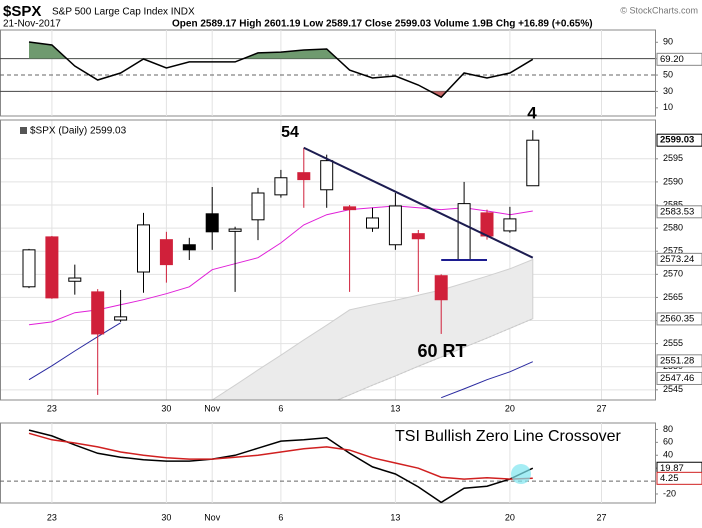  I want to click on price-label: 2547.46, so click(677, 378).